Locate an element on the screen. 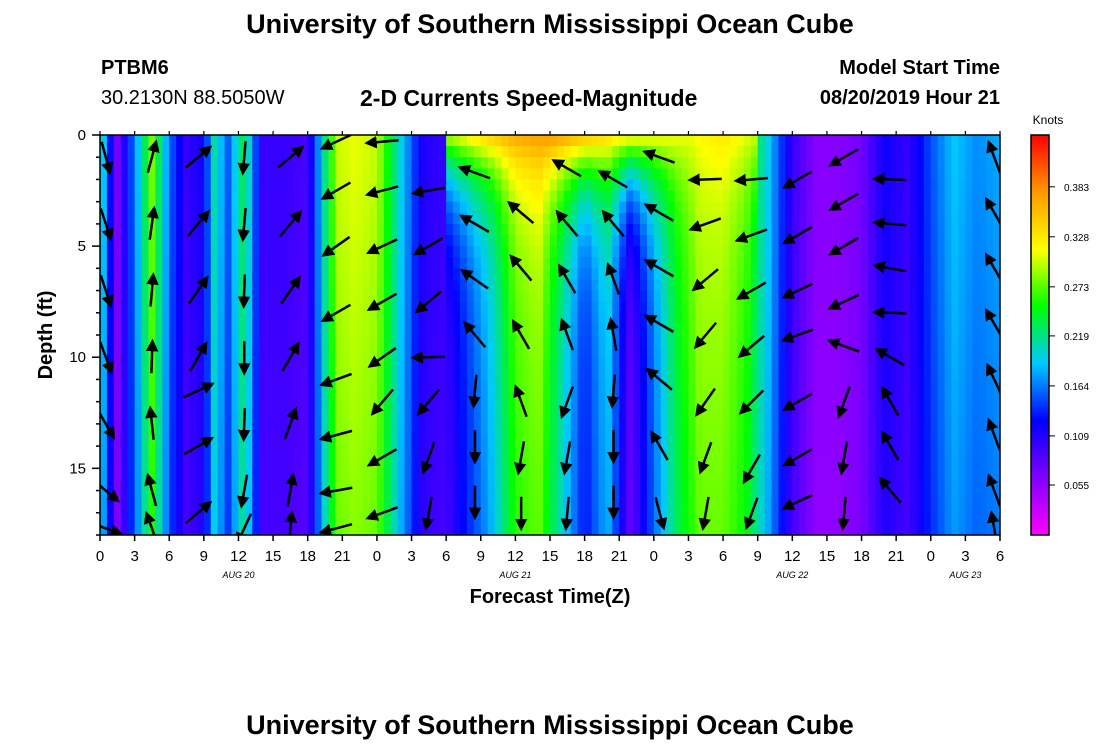 This screenshot has height=750, width=1100. current-vector is located at coordinates (290, 356).